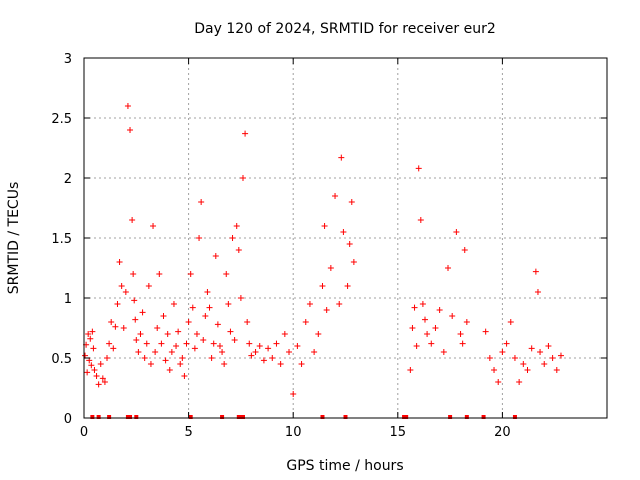 The width and height of the screenshot is (640, 480). What do you see at coordinates (61, 359) in the screenshot?
I see `y-tick-label: 0.5` at bounding box center [61, 359].